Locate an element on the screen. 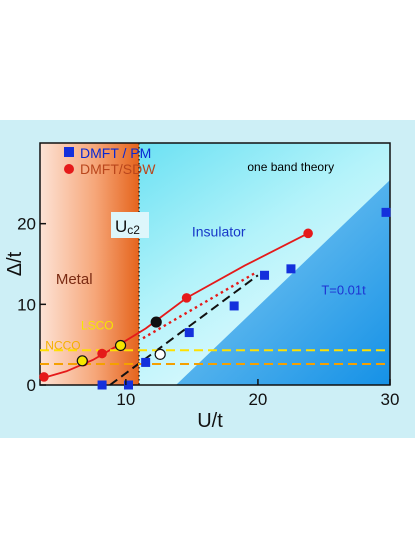 The width and height of the screenshot is (415, 559). uc2-text: Uc2 is located at coordinates (127, 227).